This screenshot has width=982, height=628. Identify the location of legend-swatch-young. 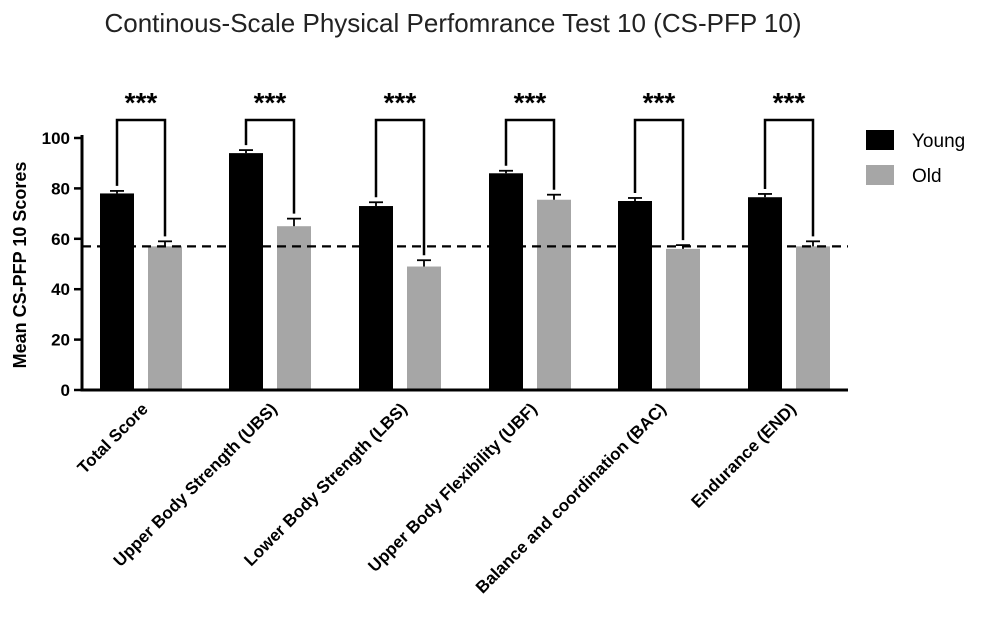
(880, 140).